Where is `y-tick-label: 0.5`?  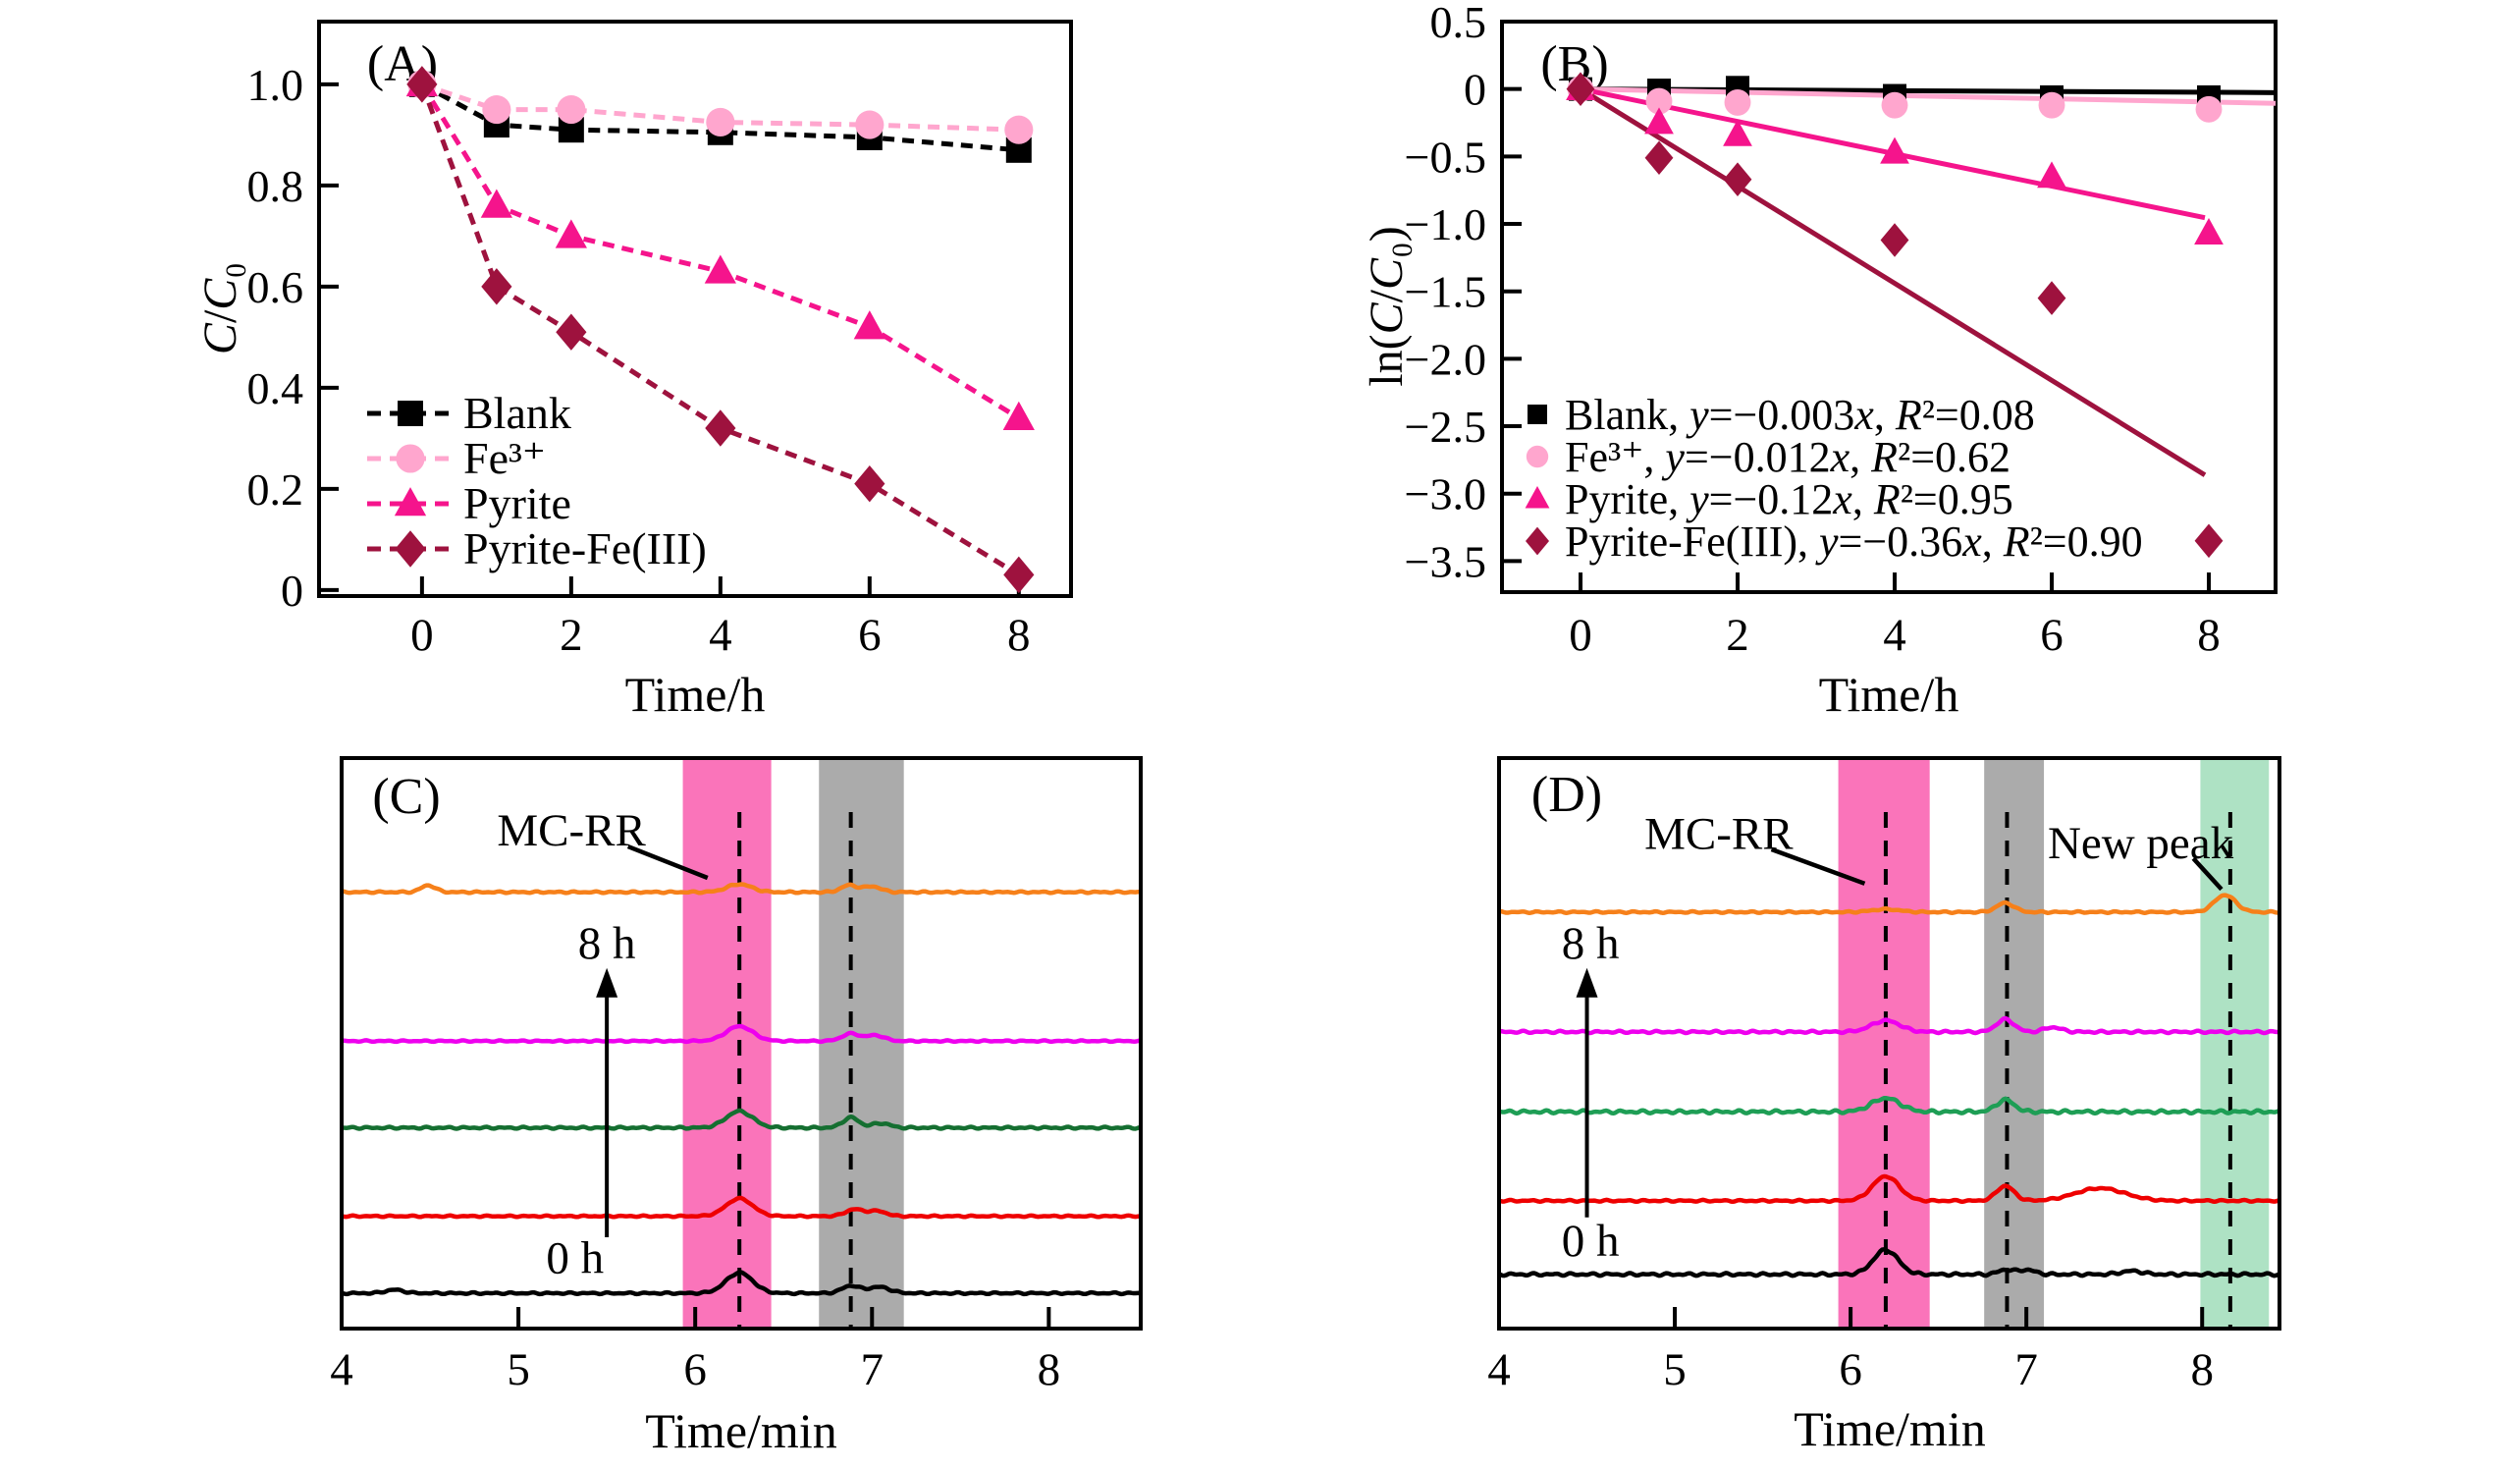 y-tick-label: 0.5 is located at coordinates (1458, 23).